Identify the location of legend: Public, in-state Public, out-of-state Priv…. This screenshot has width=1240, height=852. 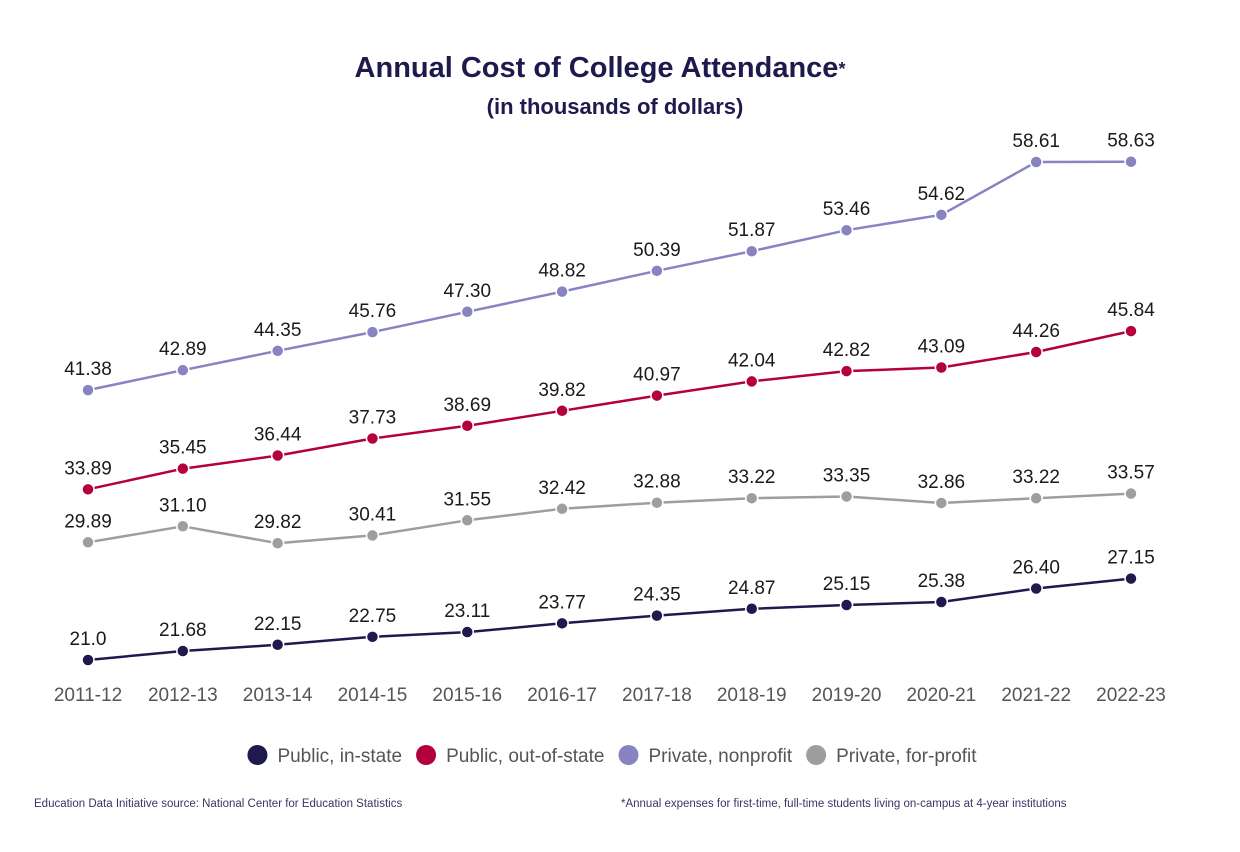
(612, 756).